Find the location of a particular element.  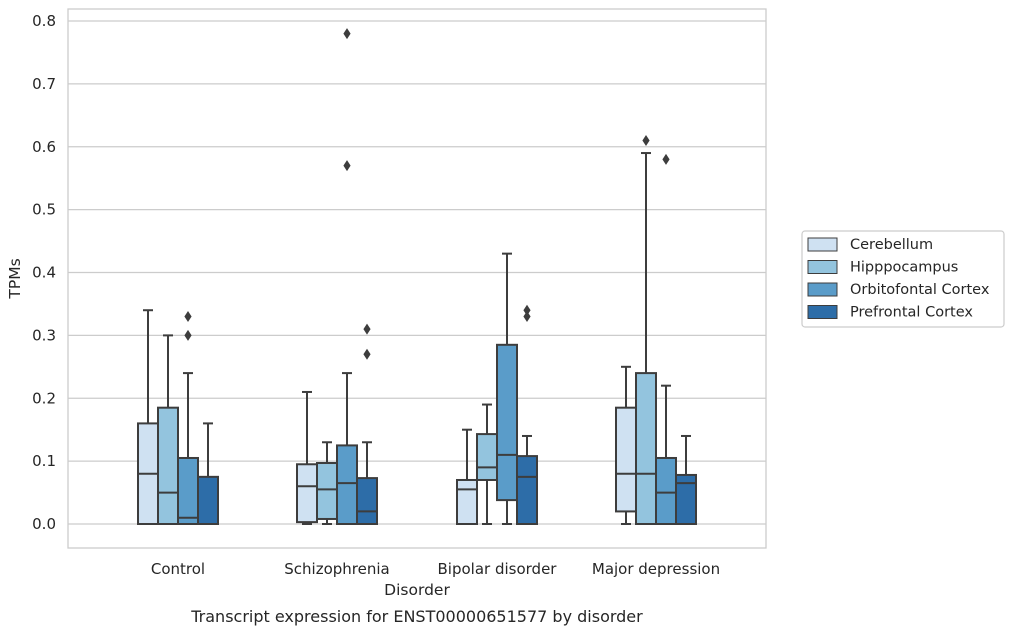

y-axis-label: TPMs is located at coordinates (15, 278).